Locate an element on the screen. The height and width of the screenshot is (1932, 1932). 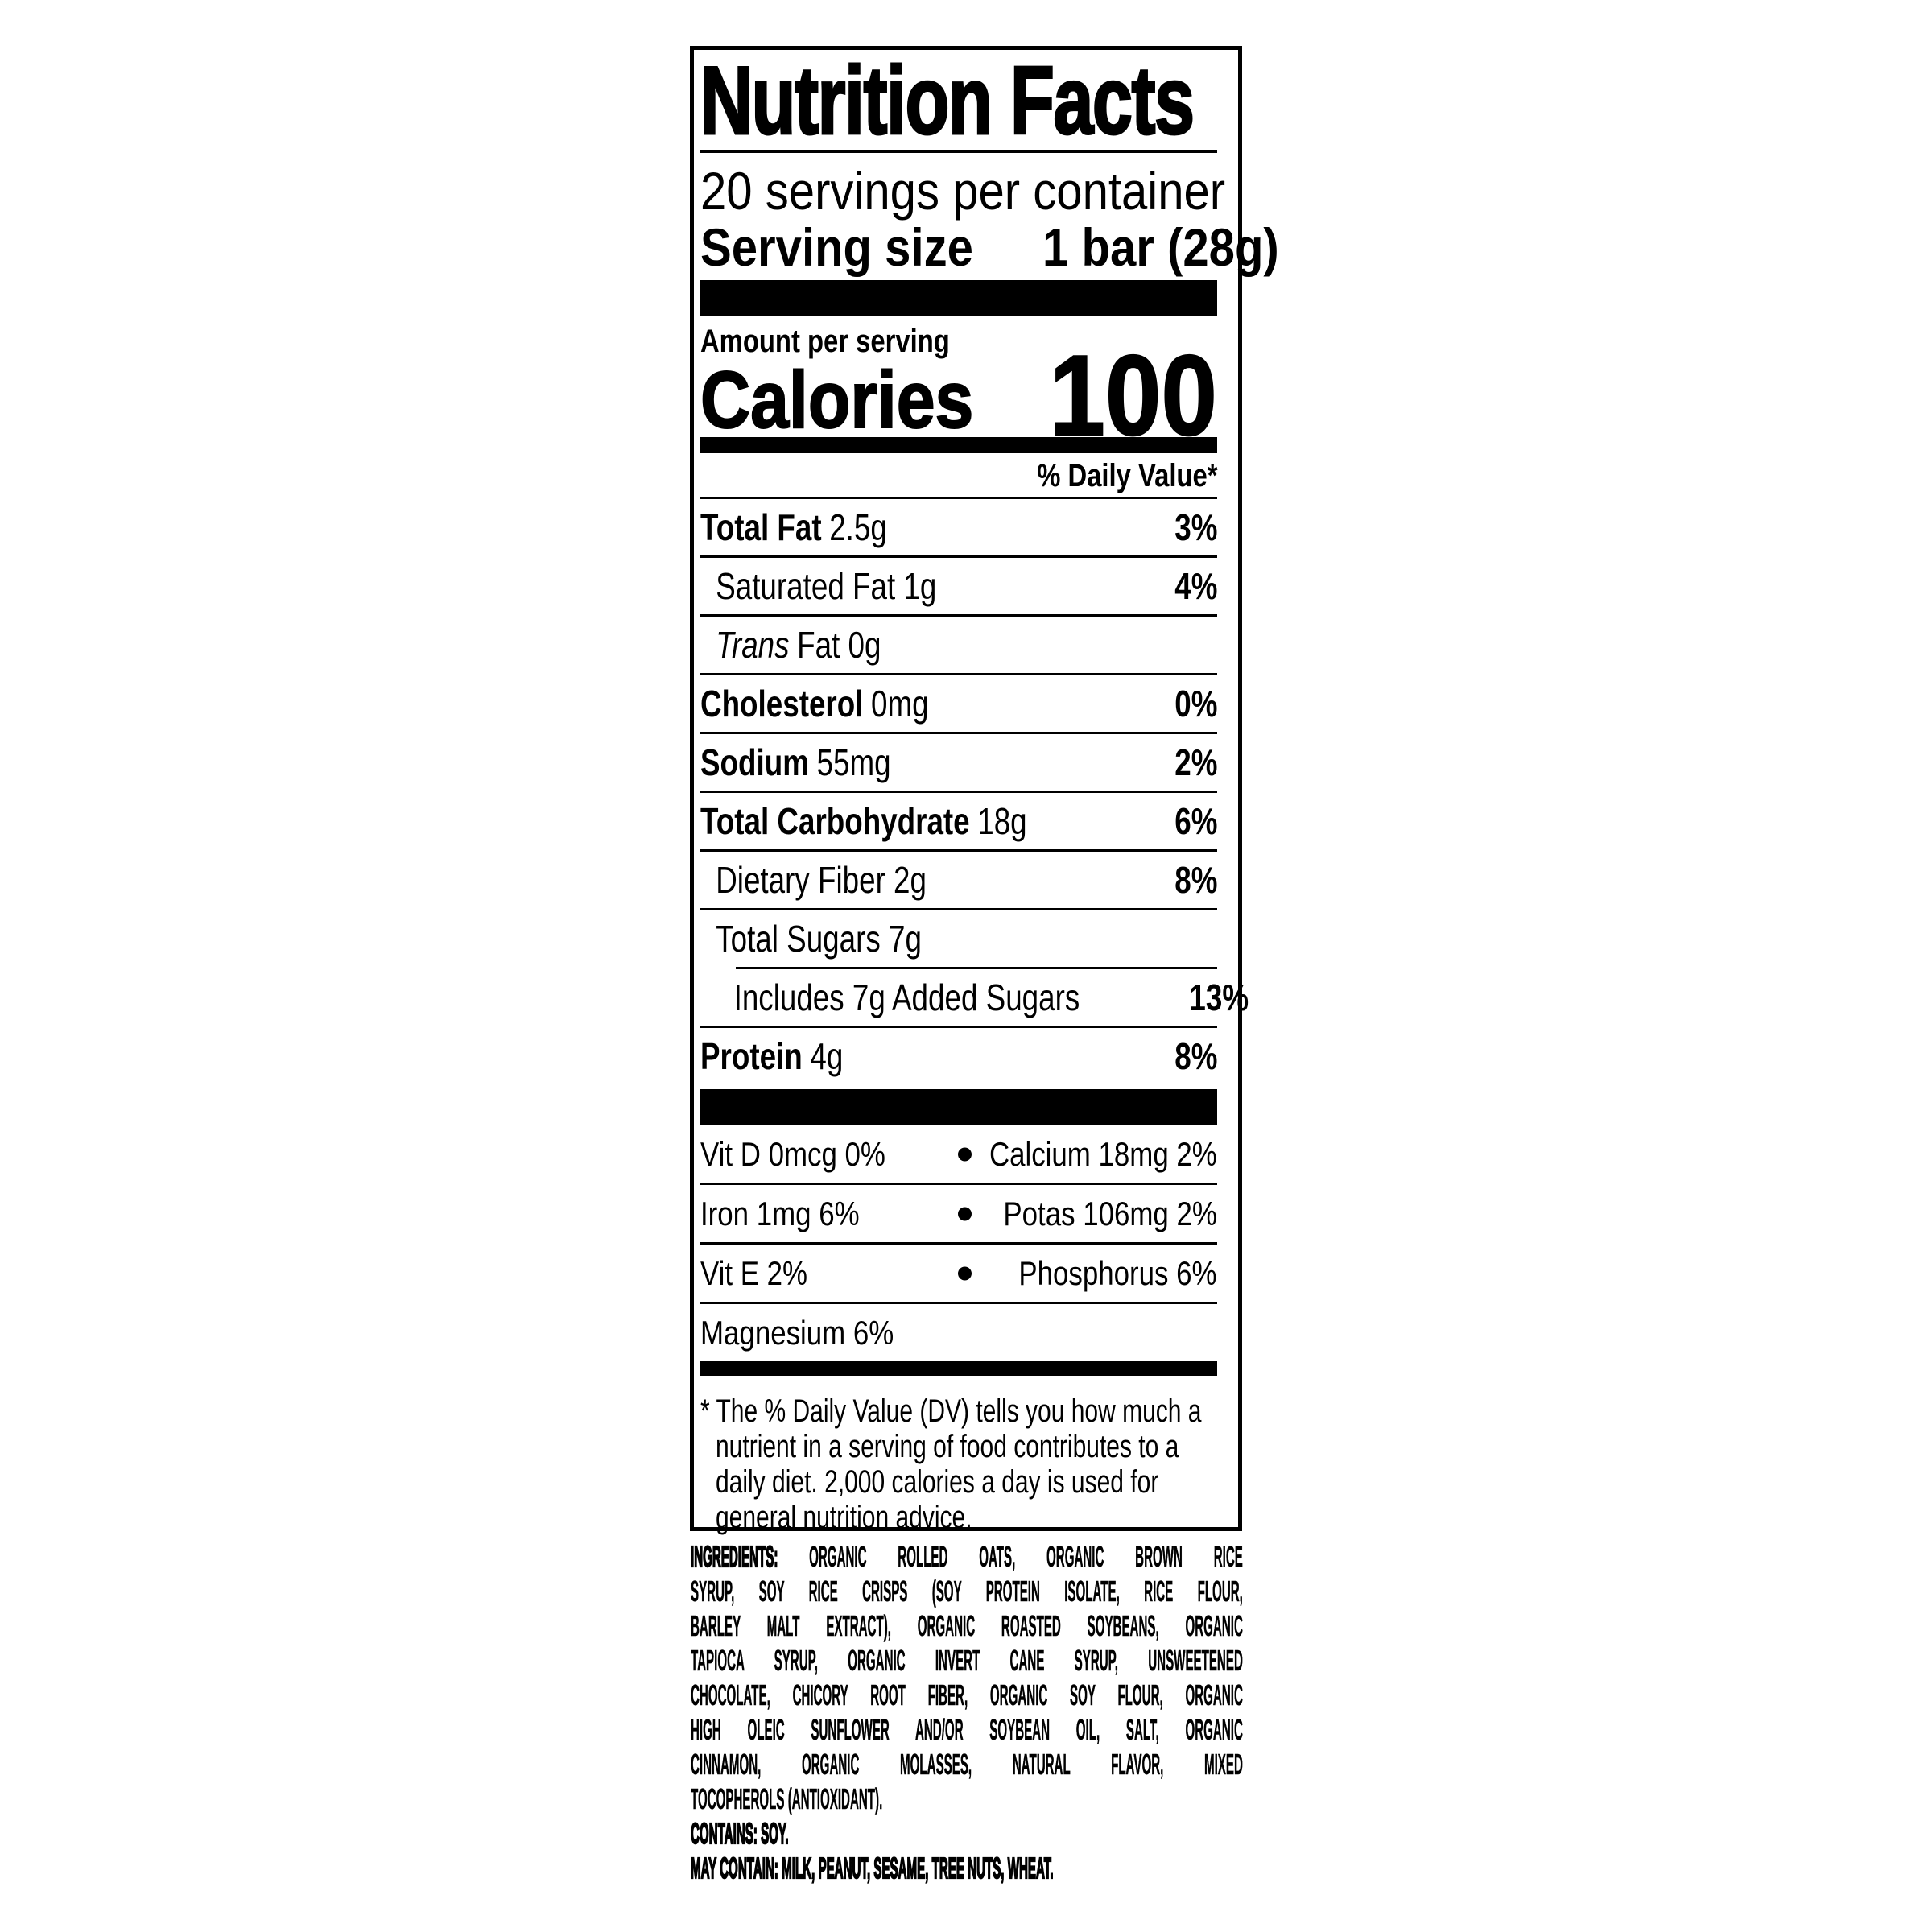
vitamin-row-3: Vit E 2% • Phosphorus 6% is located at coordinates (958, 1274).